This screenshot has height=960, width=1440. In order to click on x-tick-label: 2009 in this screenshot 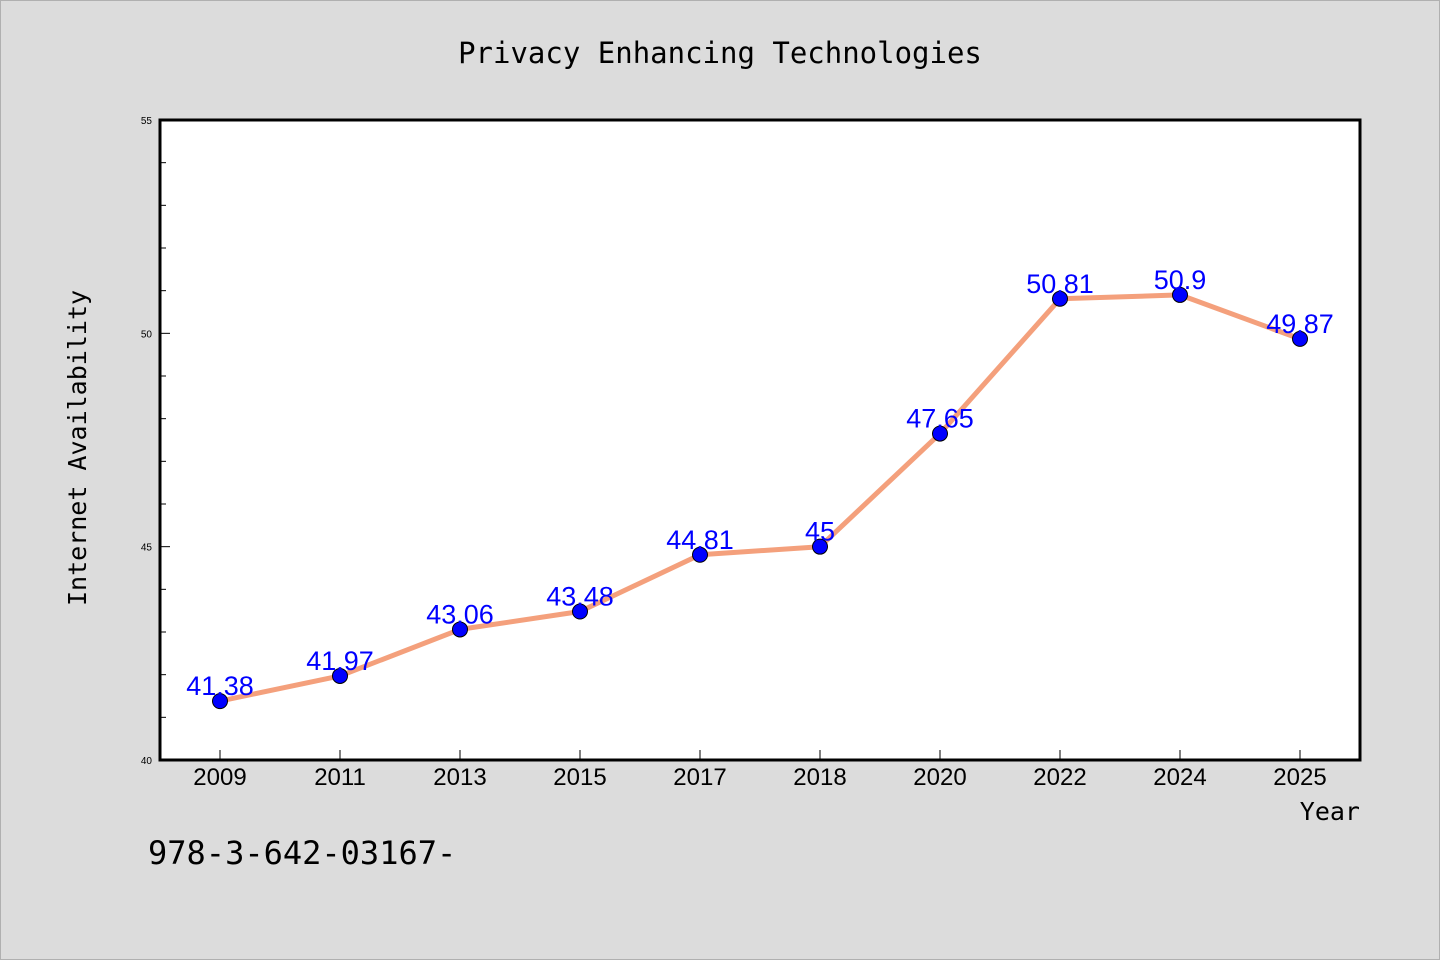, I will do `click(219, 777)`.